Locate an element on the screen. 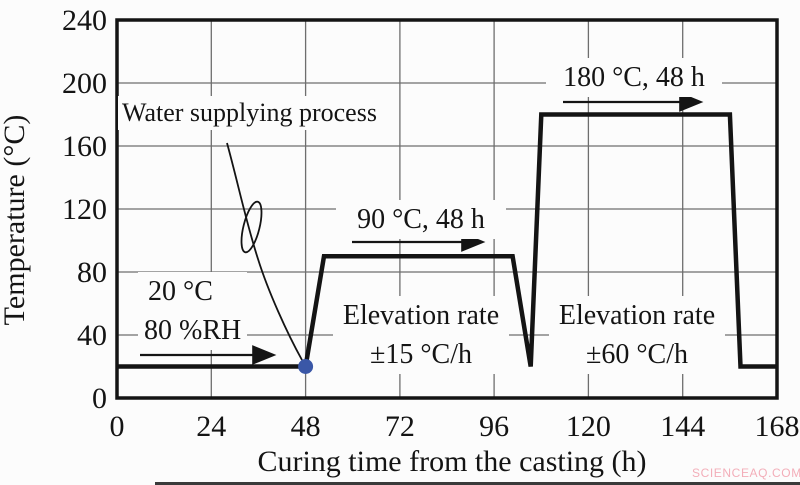 Image resolution: width=800 pixels, height=485 pixels. y-tick-label: 40 is located at coordinates (92, 335).